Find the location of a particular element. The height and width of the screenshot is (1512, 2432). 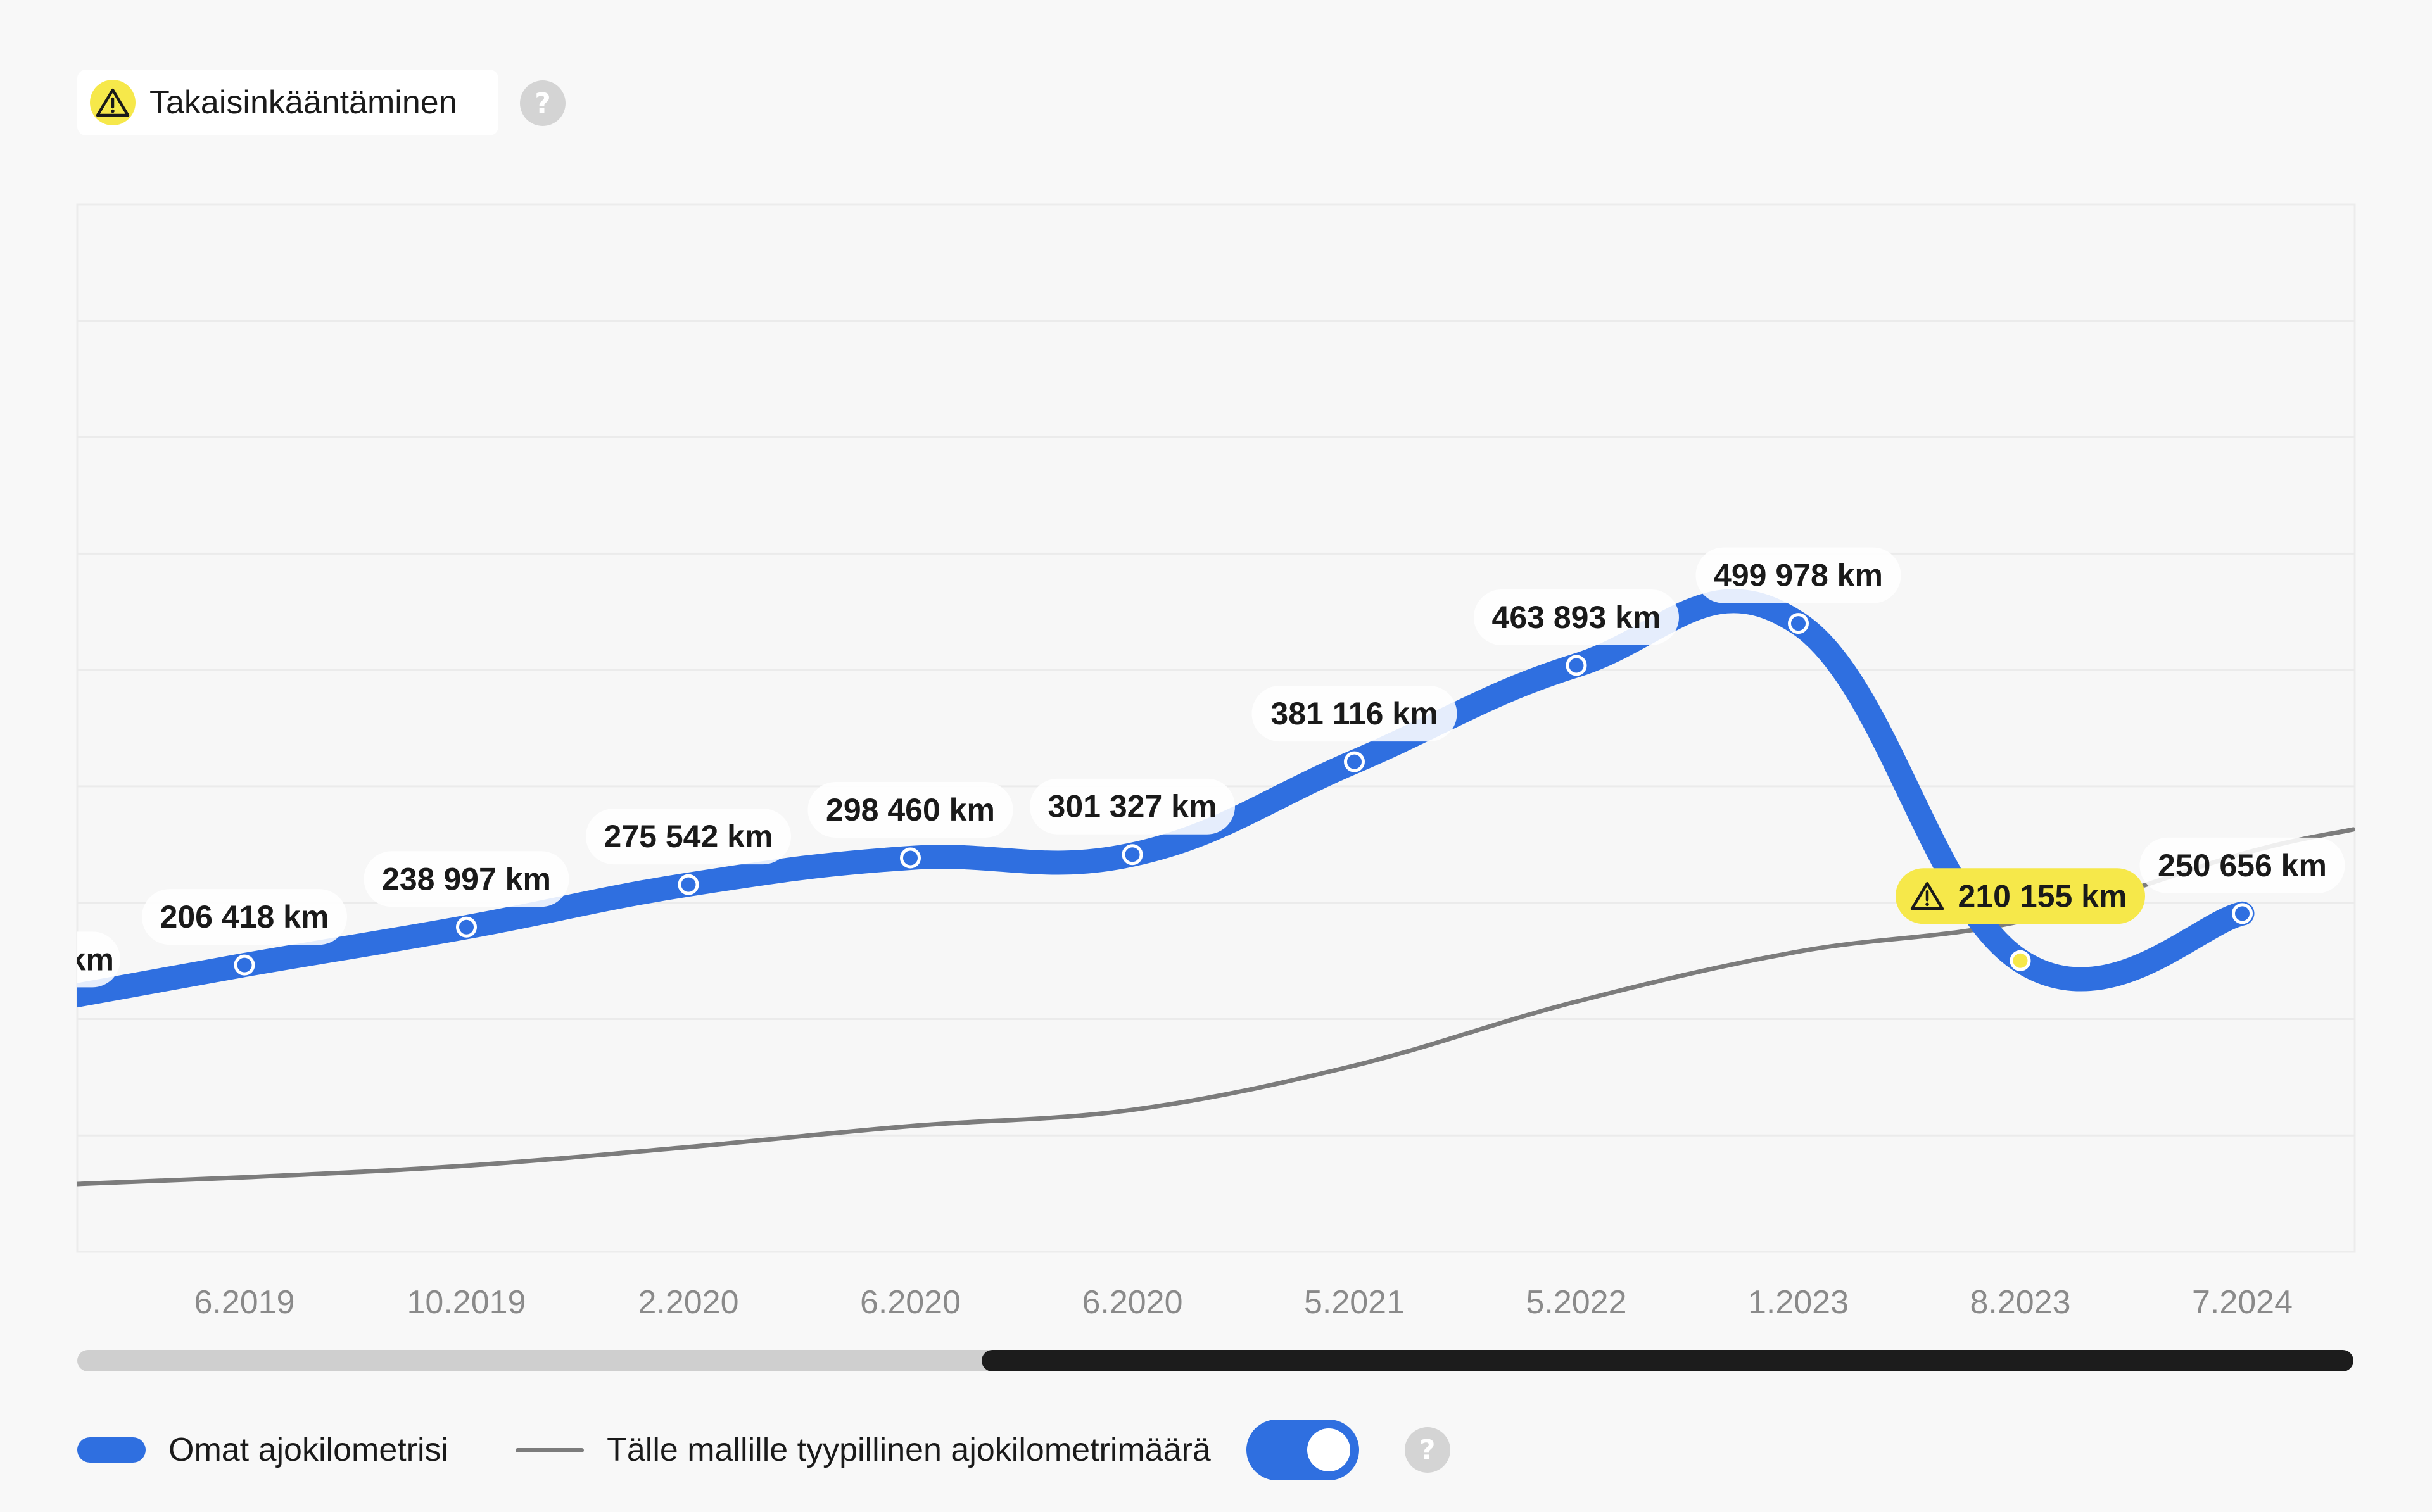

data-label: 275 542 km is located at coordinates (688, 837).